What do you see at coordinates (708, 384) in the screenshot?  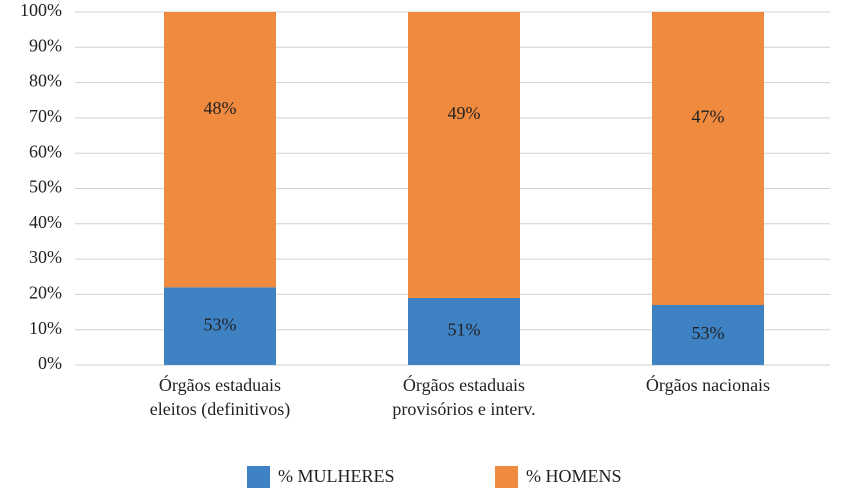 I see `x-tick-label: Órgãos nacionais` at bounding box center [708, 384].